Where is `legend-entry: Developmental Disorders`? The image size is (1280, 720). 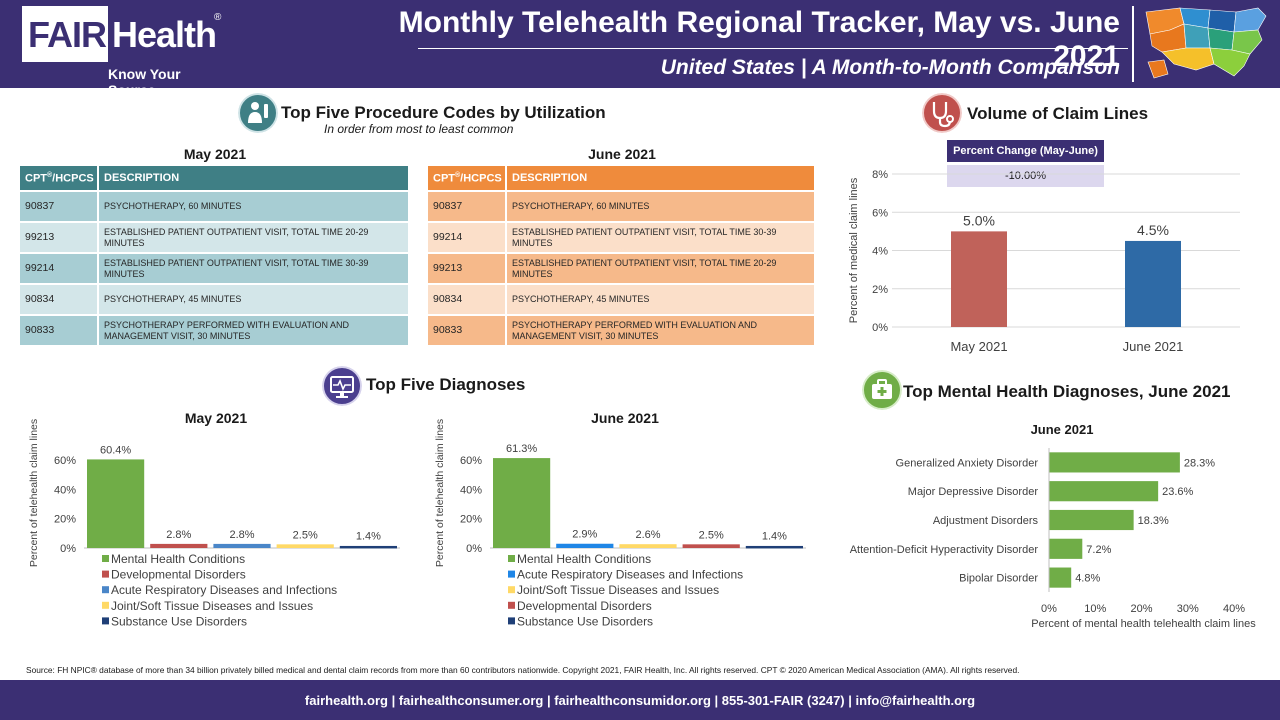
legend-entry: Developmental Disorders is located at coordinates (584, 606).